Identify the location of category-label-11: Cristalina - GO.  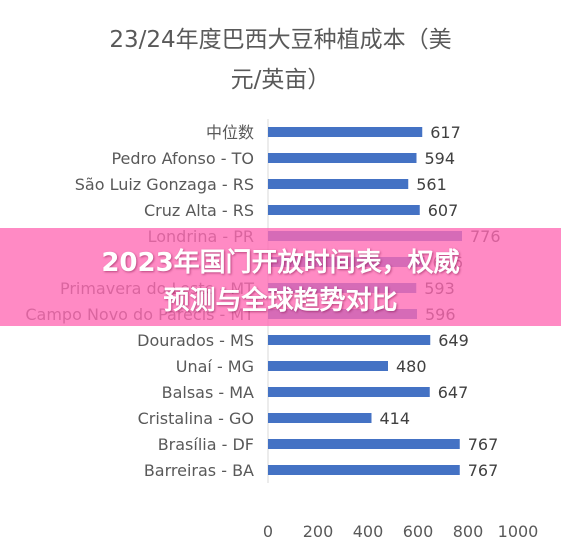
(196, 418).